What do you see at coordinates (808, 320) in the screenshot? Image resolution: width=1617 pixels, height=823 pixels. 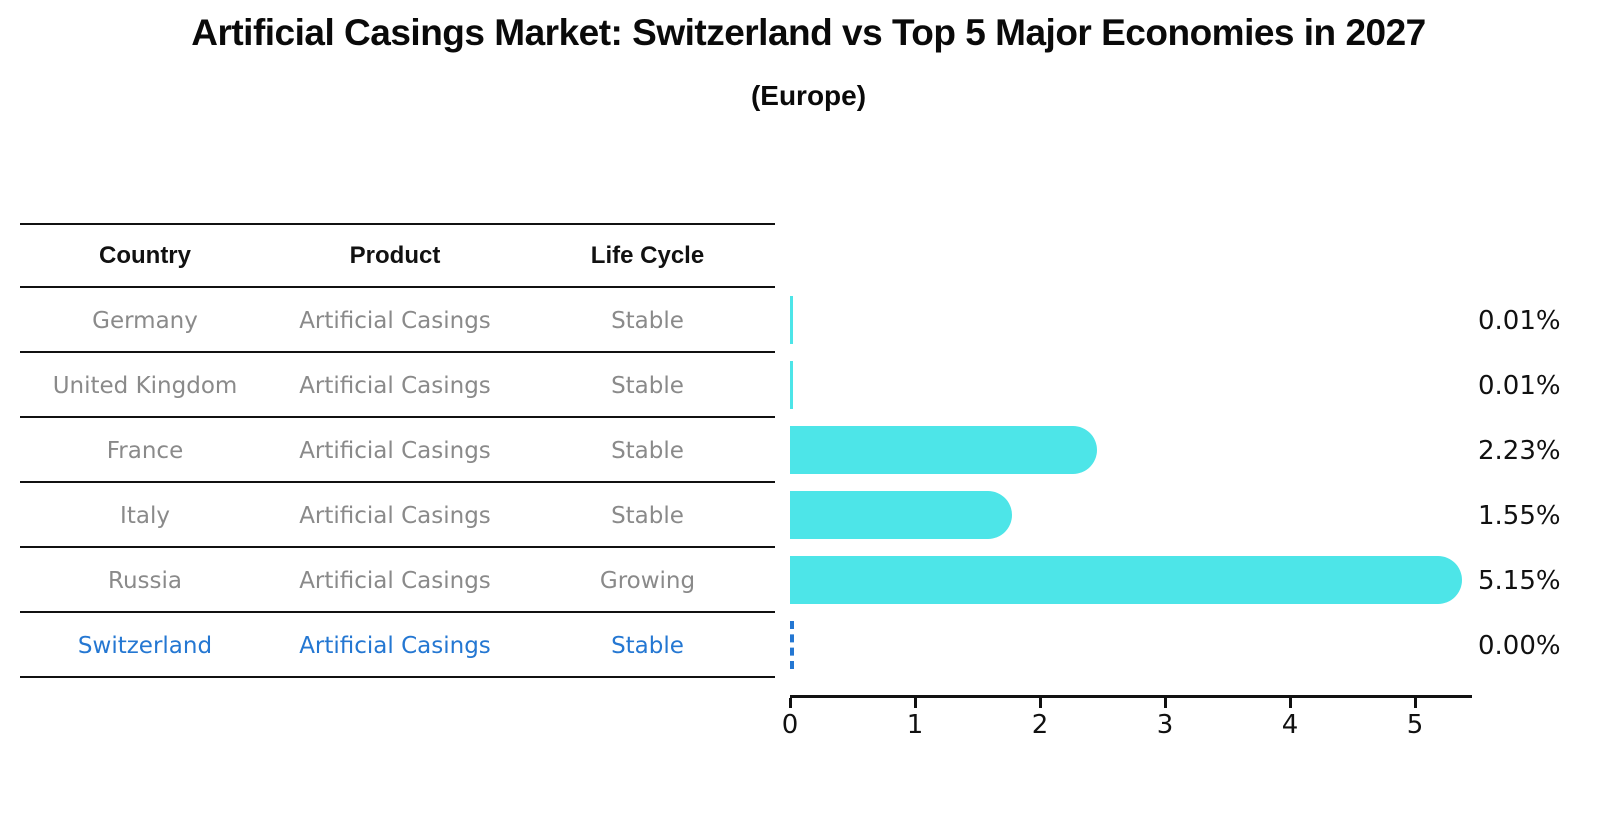 I see `table-row-germany: Germany Artificial Casings Stable 0.01%` at bounding box center [808, 320].